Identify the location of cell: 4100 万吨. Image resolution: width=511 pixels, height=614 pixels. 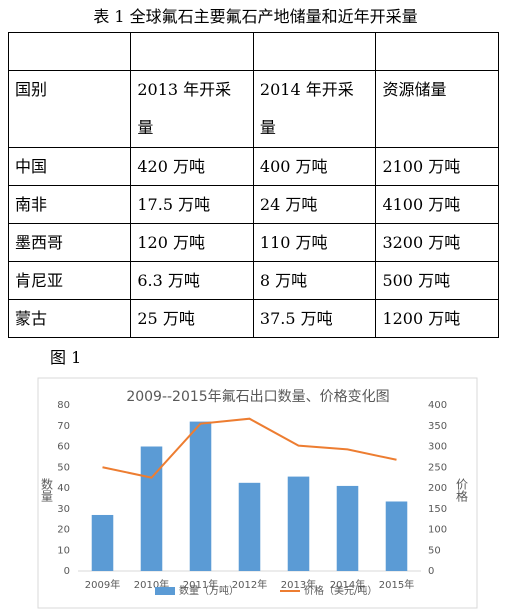
(437, 204).